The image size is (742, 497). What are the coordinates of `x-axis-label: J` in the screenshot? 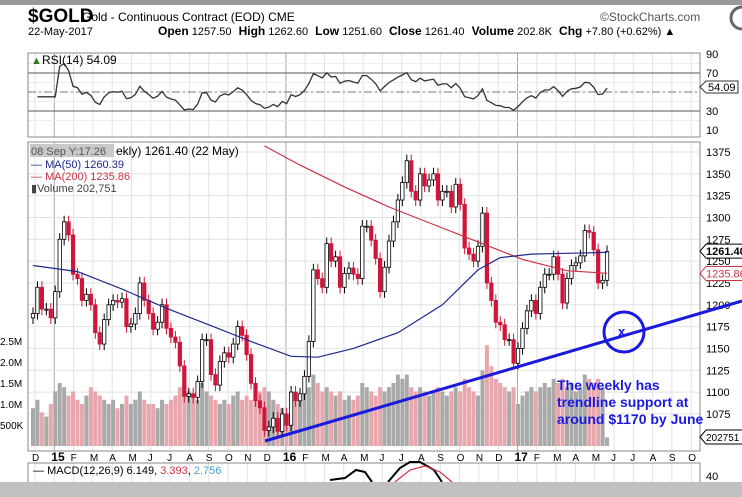 It's located at (169, 458).